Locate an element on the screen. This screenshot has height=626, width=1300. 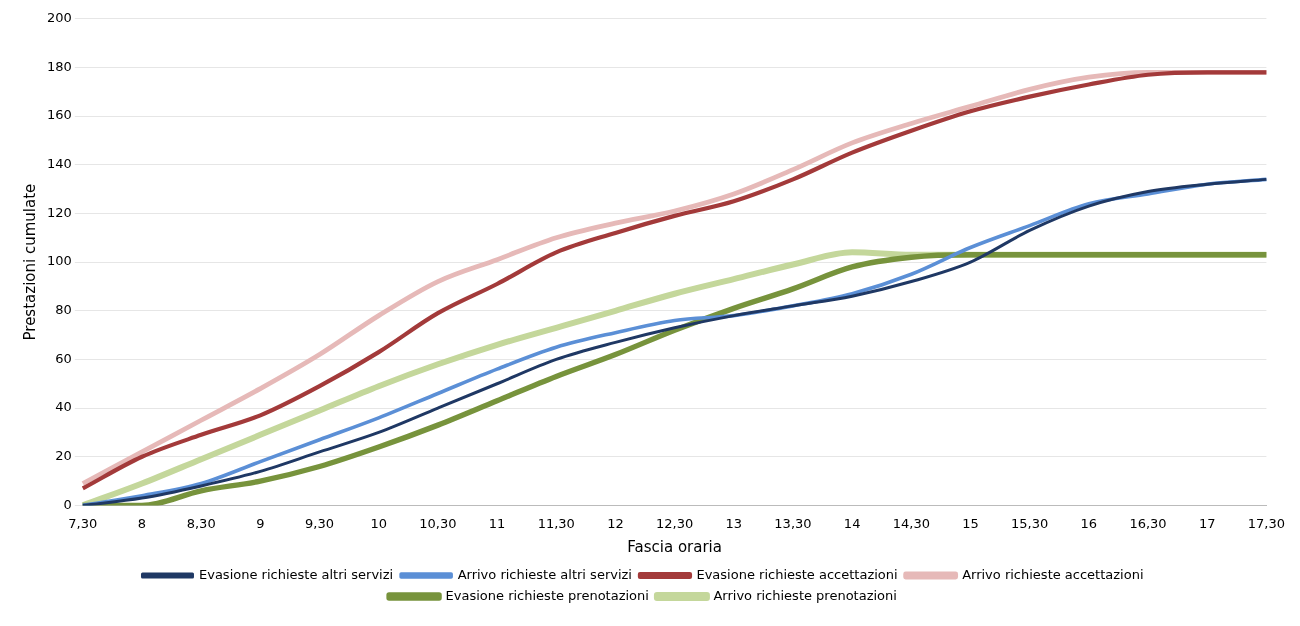
x-tick-label: 8,30 is located at coordinates (201, 523).